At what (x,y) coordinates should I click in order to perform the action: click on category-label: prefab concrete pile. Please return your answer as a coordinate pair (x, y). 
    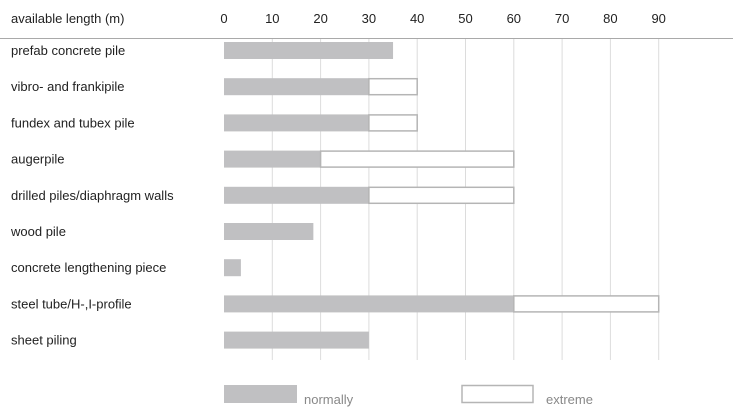
    Looking at the image, I should click on (68, 50).